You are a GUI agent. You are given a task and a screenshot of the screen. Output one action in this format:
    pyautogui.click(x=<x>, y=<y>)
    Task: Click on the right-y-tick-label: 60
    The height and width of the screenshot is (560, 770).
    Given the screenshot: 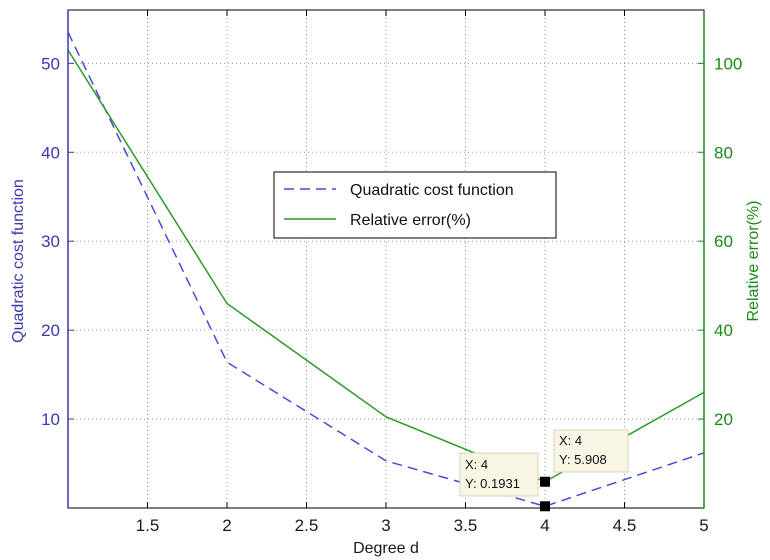 What is the action you would take?
    pyautogui.click(x=723, y=241)
    